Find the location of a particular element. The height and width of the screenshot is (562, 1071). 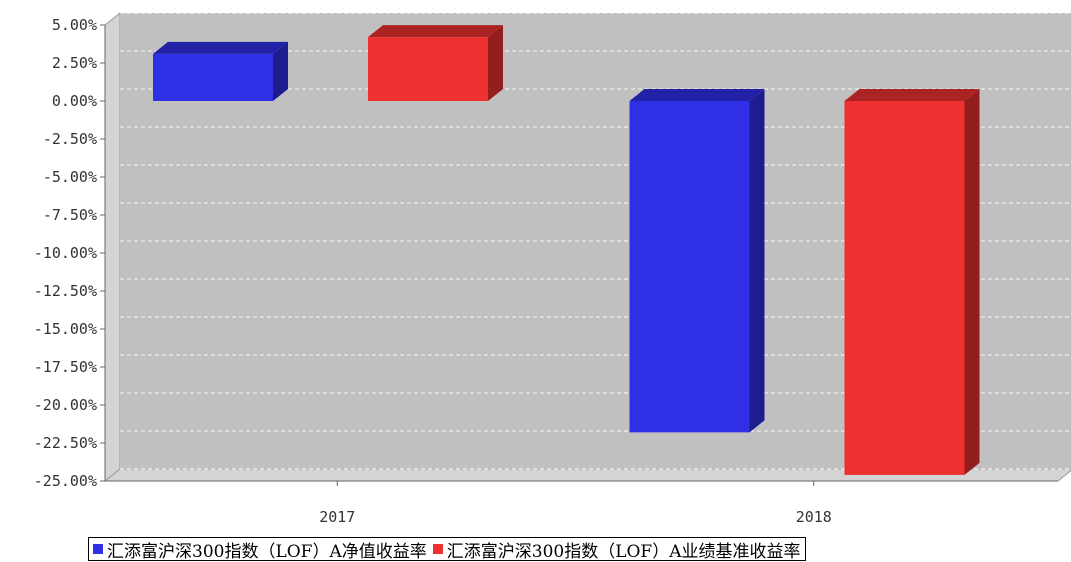

y-tick-label: -15.00% is located at coordinates (65, 329).